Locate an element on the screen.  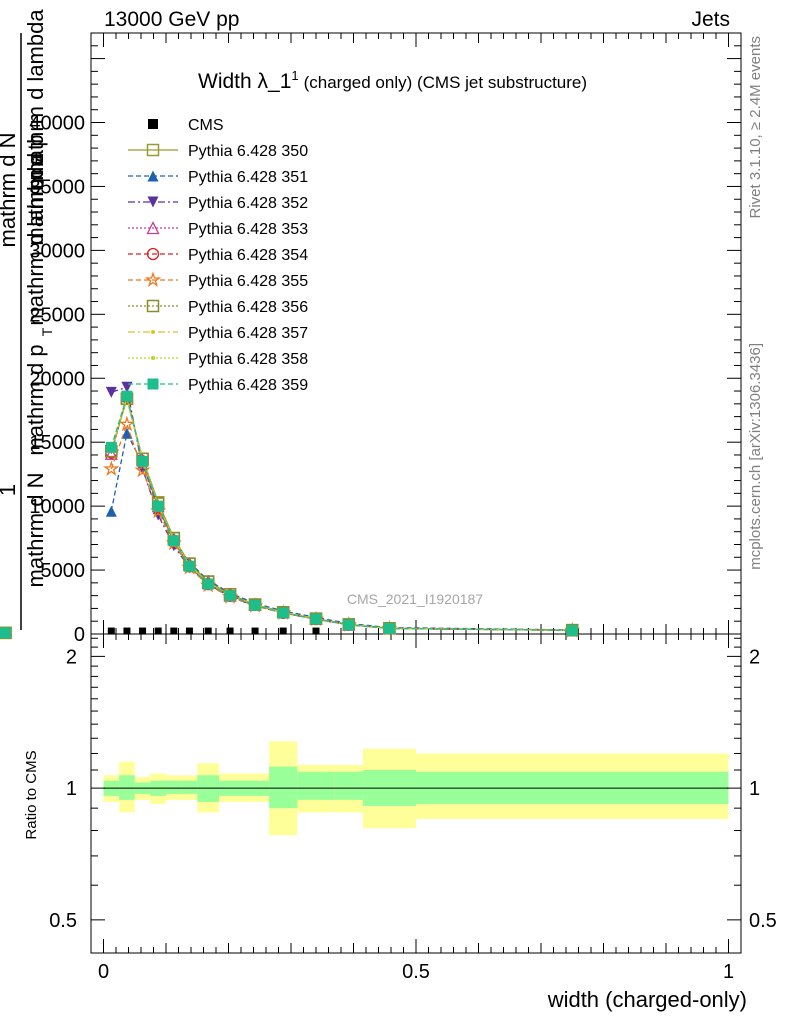
ratio-tick-label: 1 is located at coordinates (71, 789).